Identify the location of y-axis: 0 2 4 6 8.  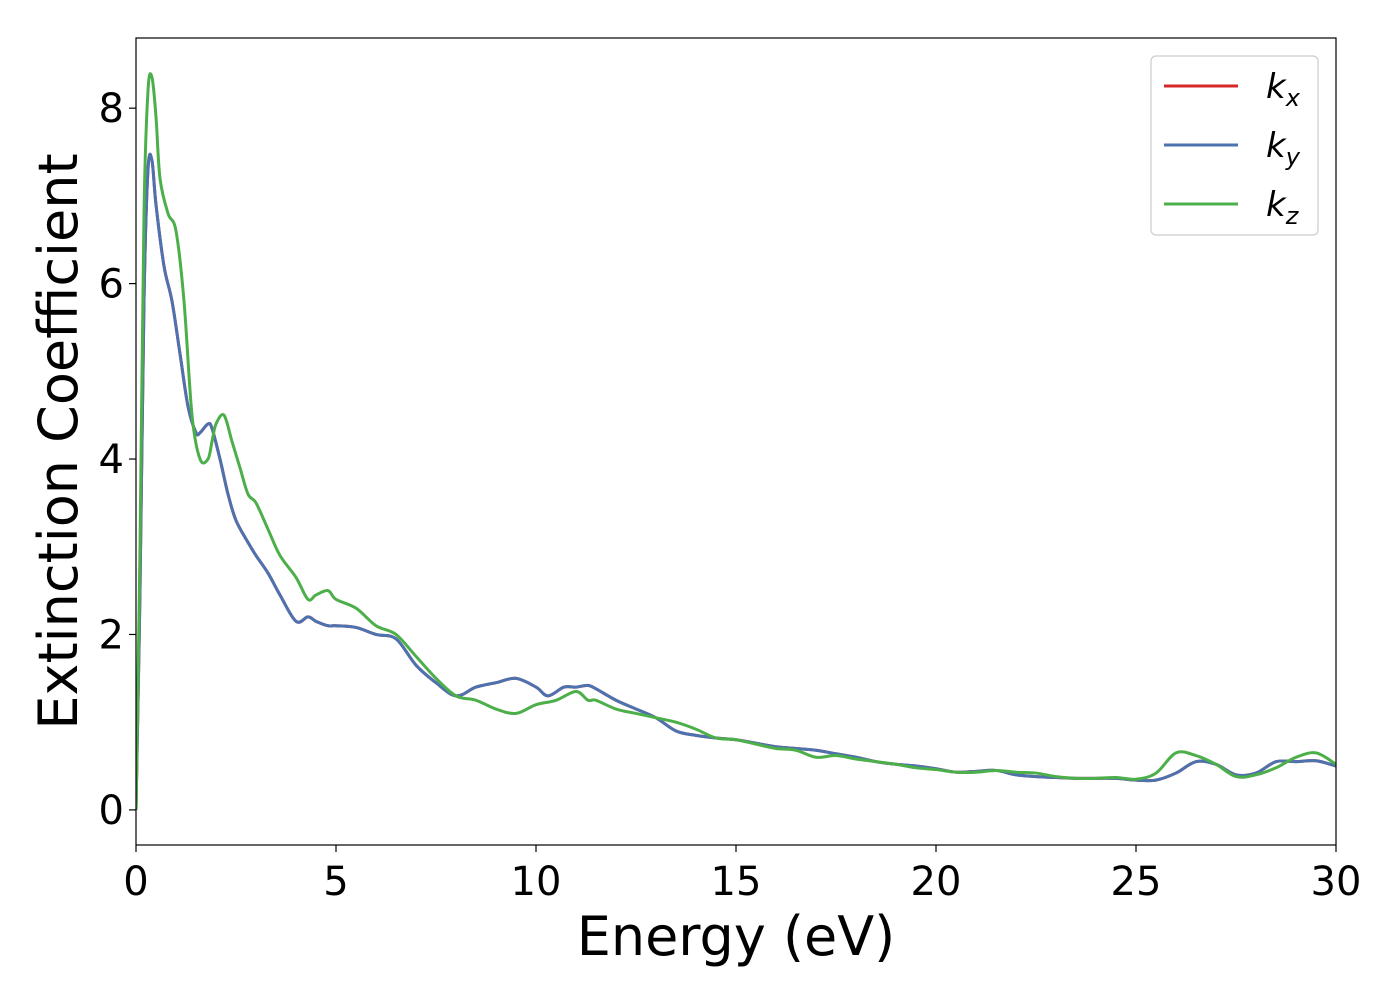
(117, 460).